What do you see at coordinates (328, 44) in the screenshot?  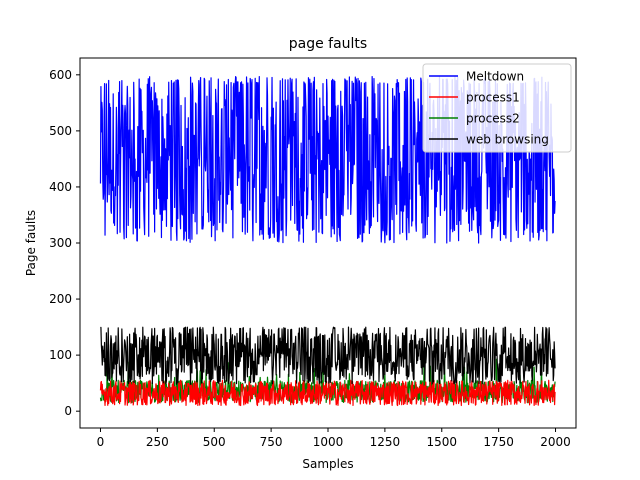 I see `chart-title: page faults` at bounding box center [328, 44].